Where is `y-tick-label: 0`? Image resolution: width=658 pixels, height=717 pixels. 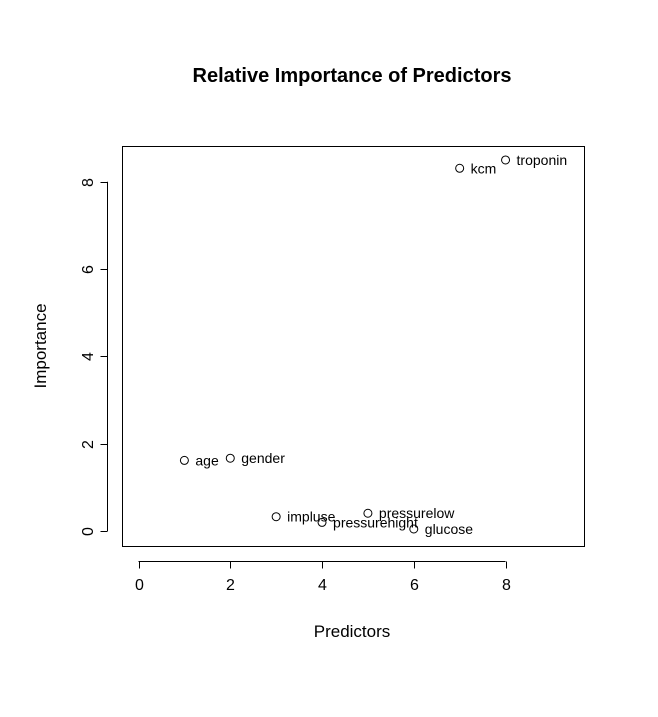 y-tick-label: 0 is located at coordinates (88, 531).